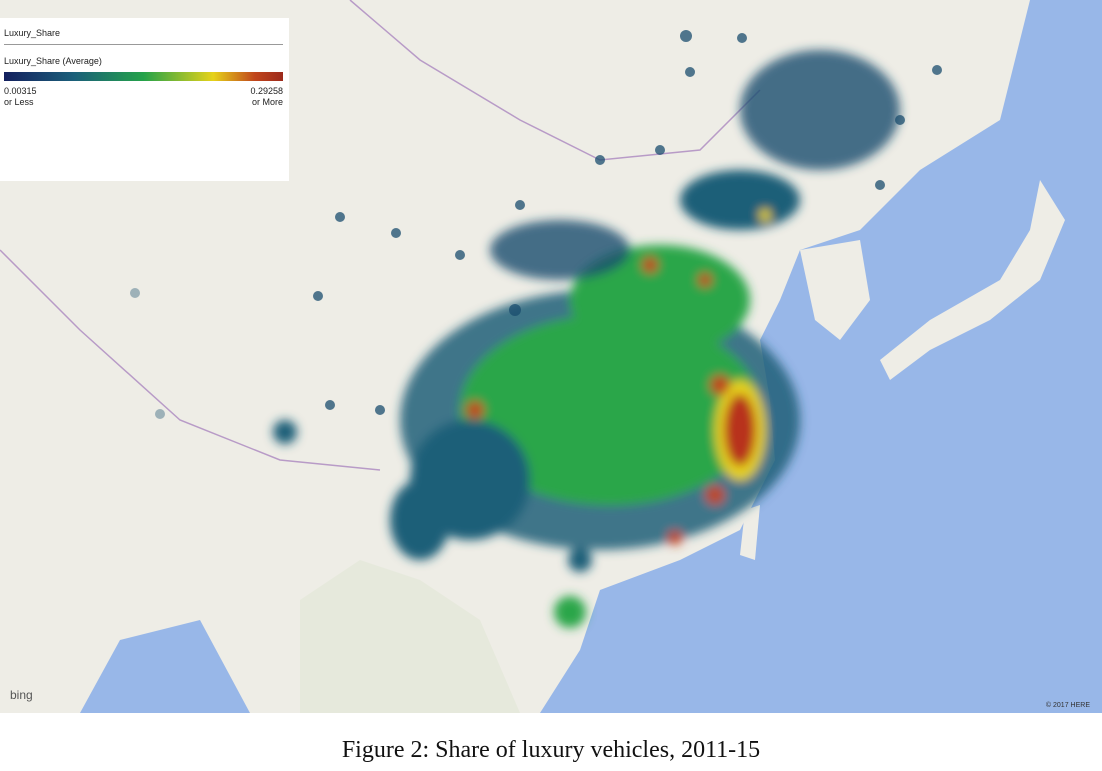  What do you see at coordinates (267, 102) in the screenshot?
I see `max-note: or More` at bounding box center [267, 102].